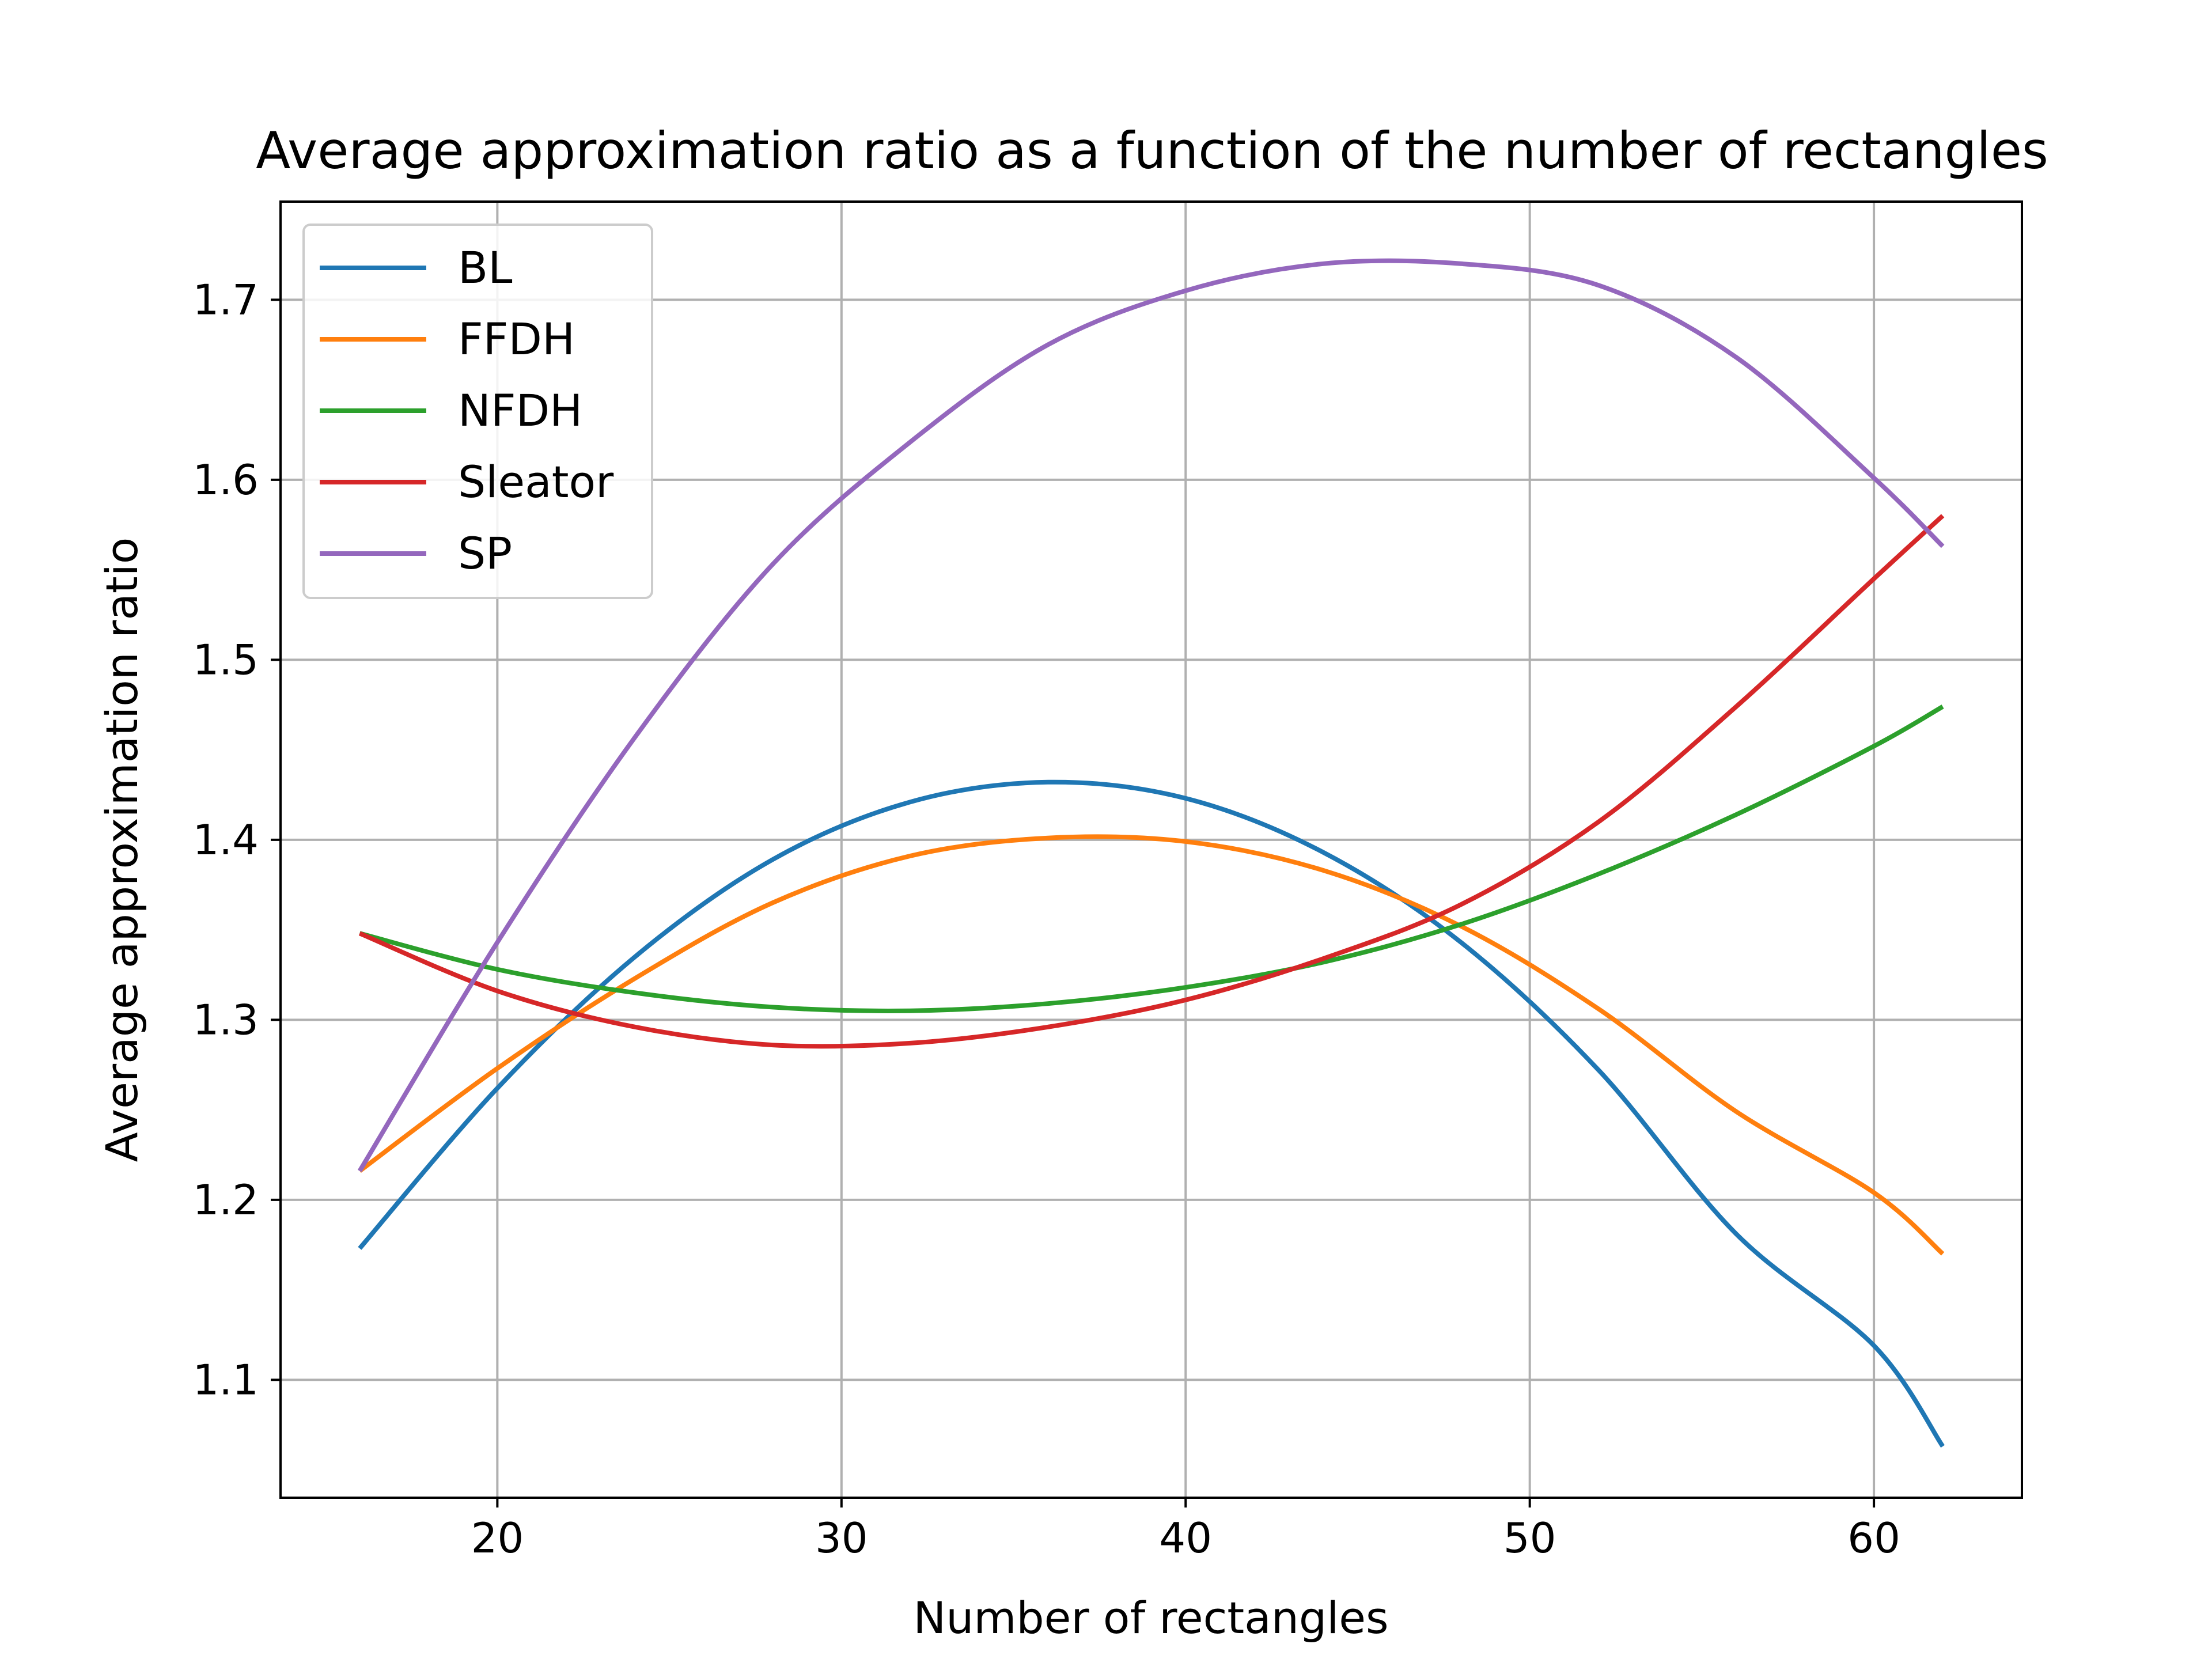 This screenshot has height=1659, width=2212. Describe the element at coordinates (225, 480) in the screenshot. I see `y-tick-label: 1.6` at that location.